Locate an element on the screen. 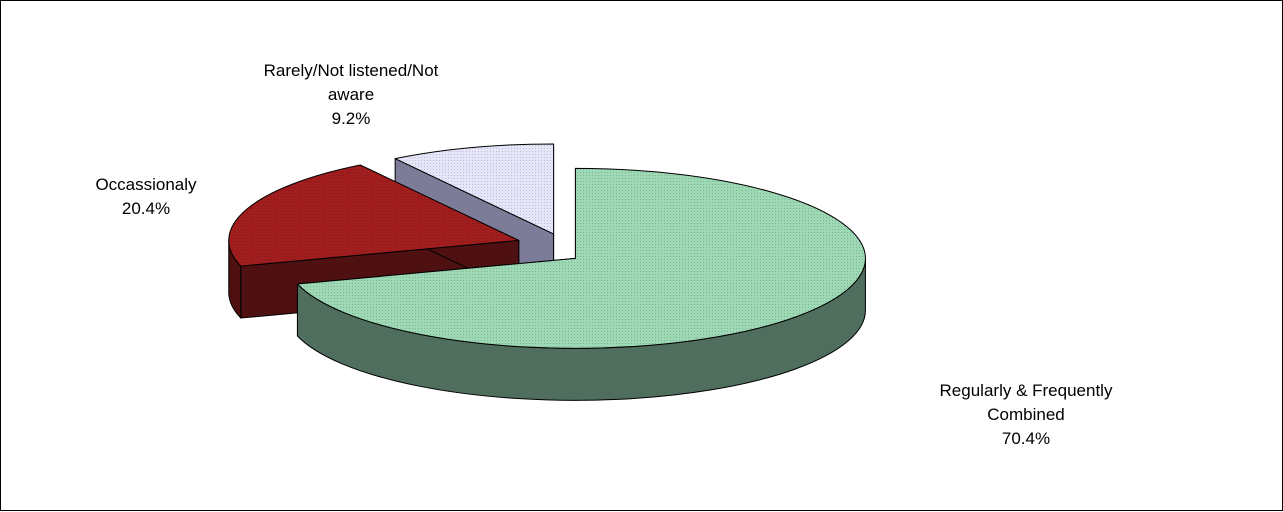 This screenshot has width=1283, height=512. slice-percent: 70.4% is located at coordinates (1026, 438).